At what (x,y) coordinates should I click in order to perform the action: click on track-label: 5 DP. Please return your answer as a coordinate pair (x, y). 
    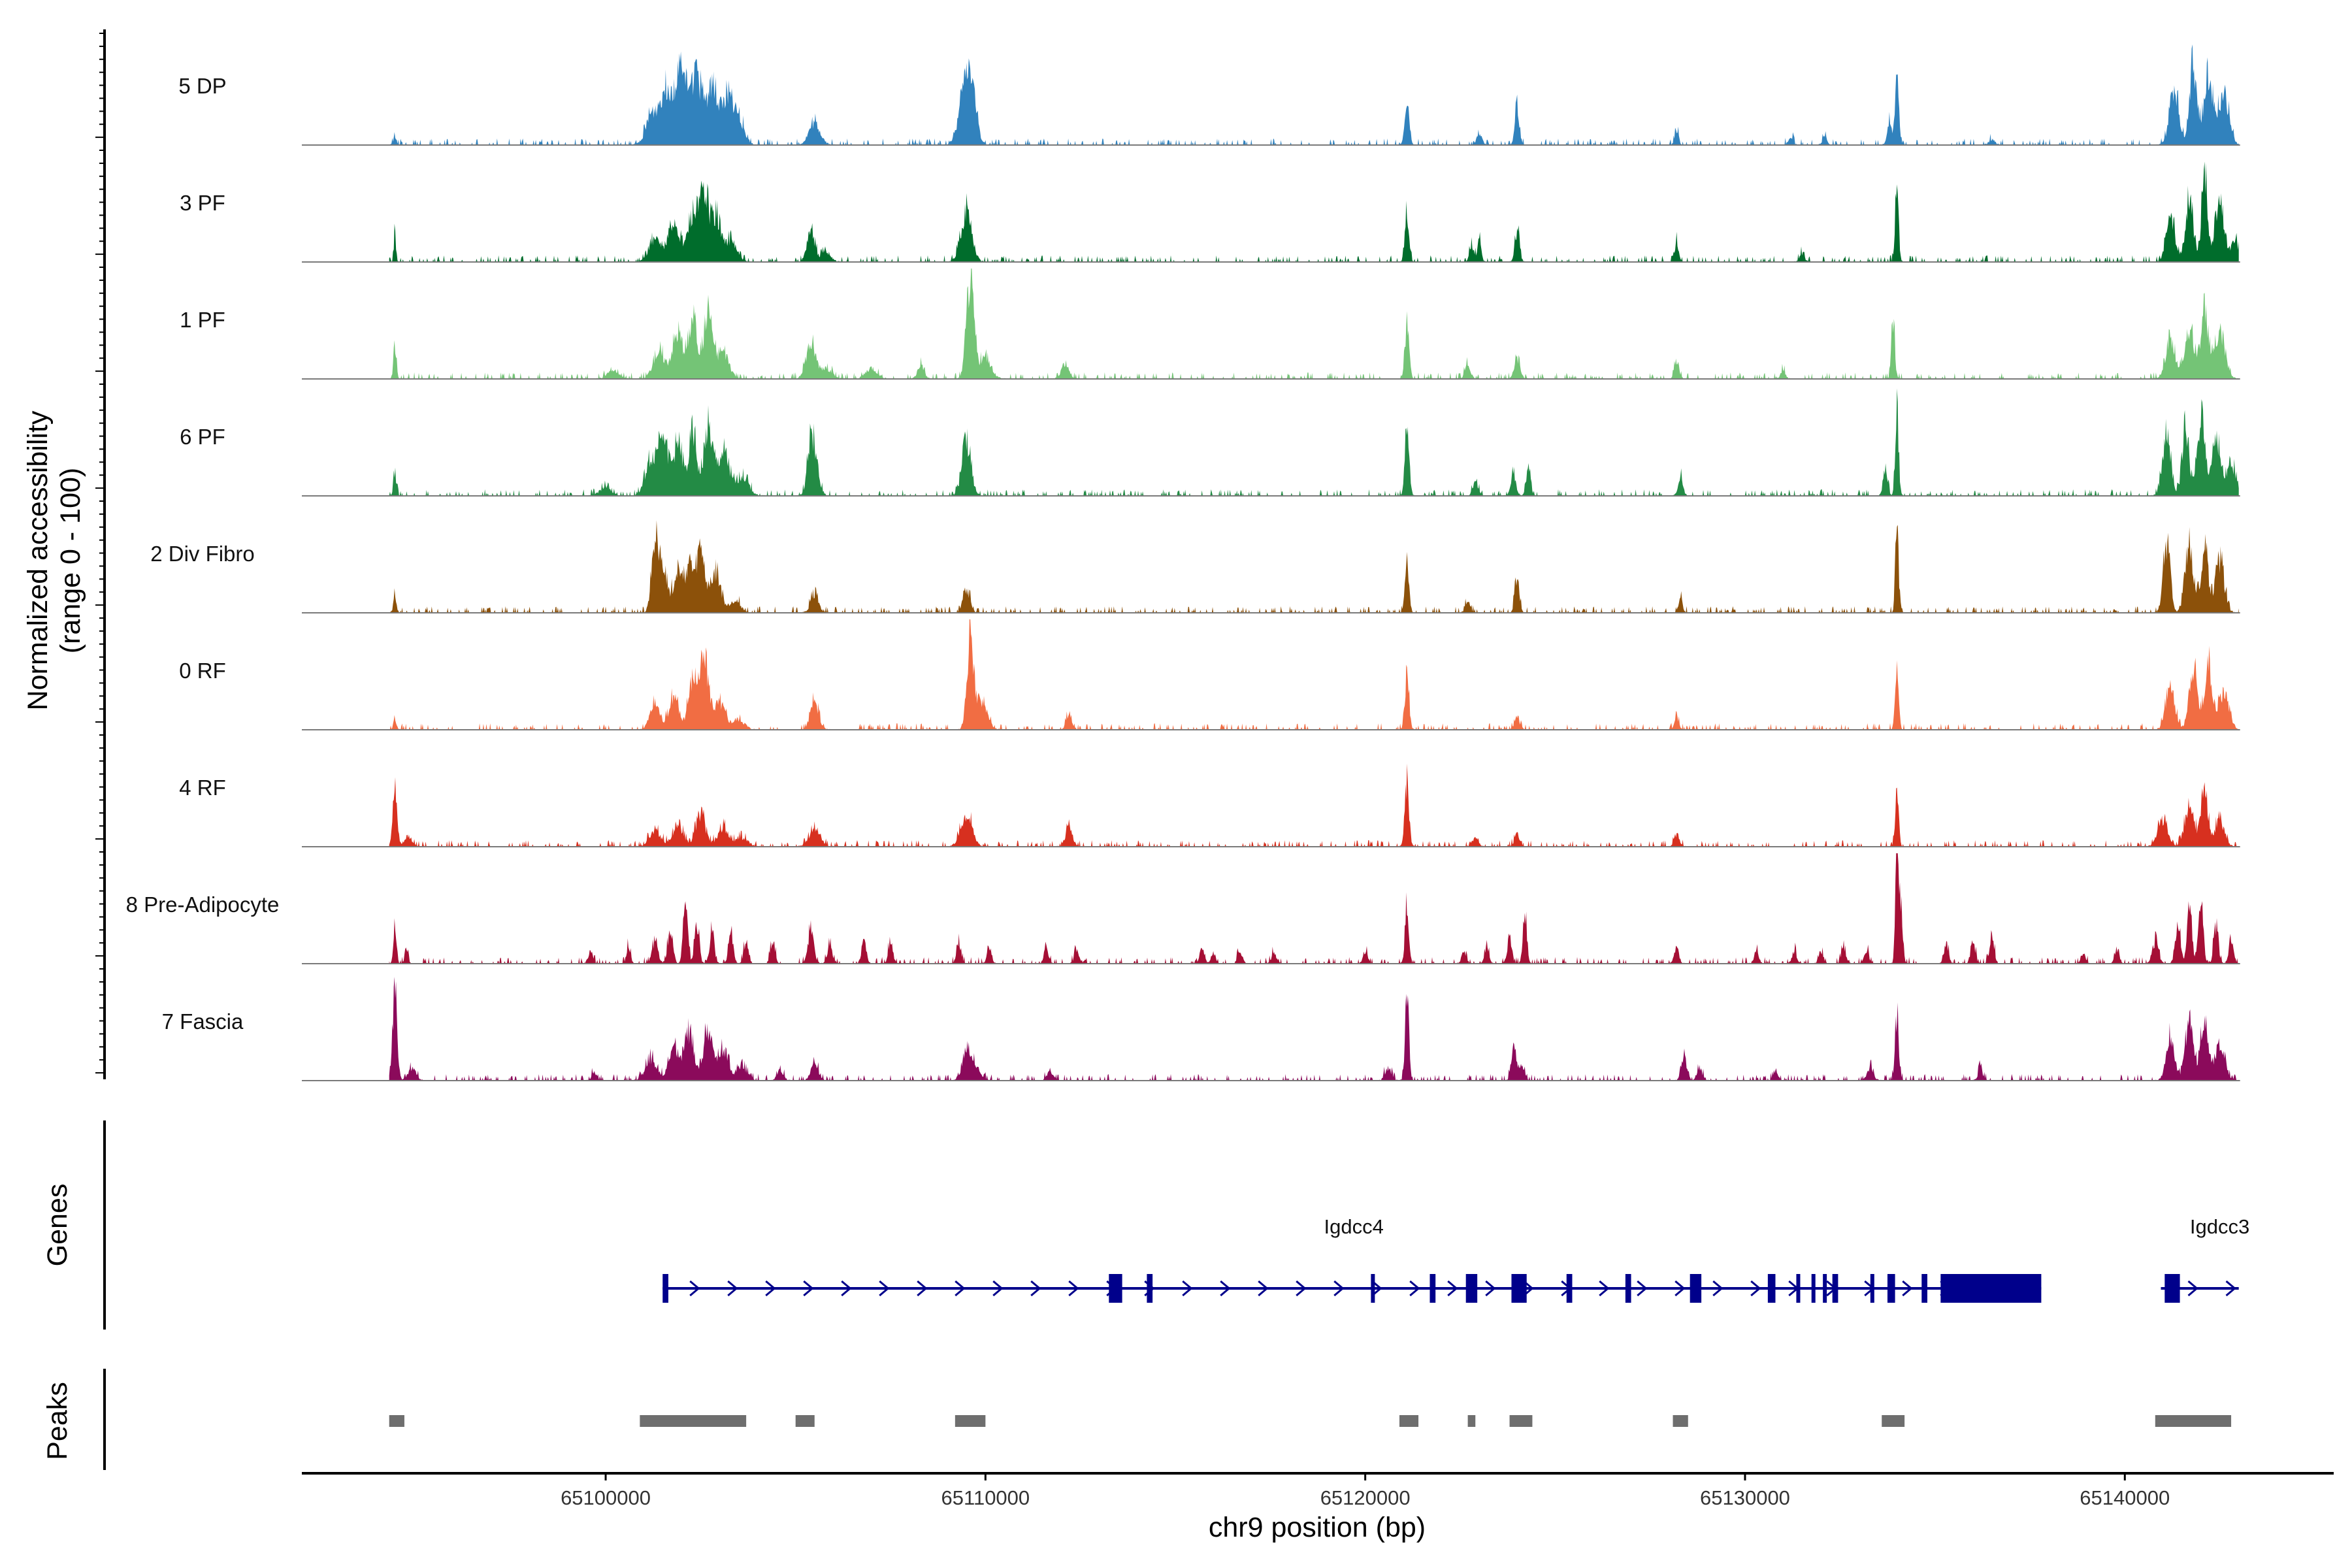
    Looking at the image, I should click on (202, 86).